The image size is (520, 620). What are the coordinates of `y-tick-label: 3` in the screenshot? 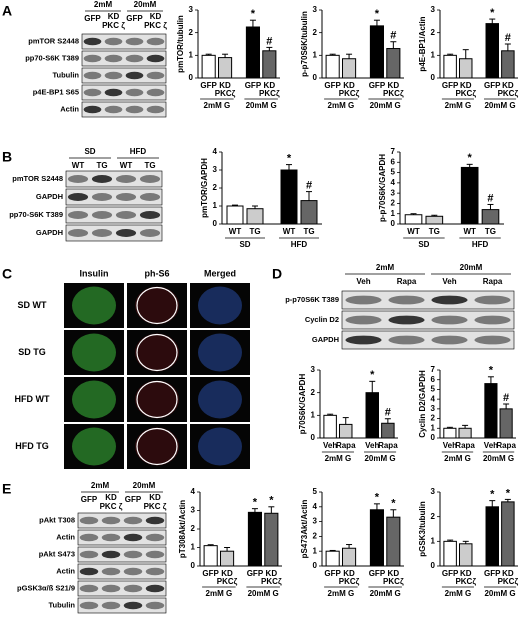 It's located at (191, 9).